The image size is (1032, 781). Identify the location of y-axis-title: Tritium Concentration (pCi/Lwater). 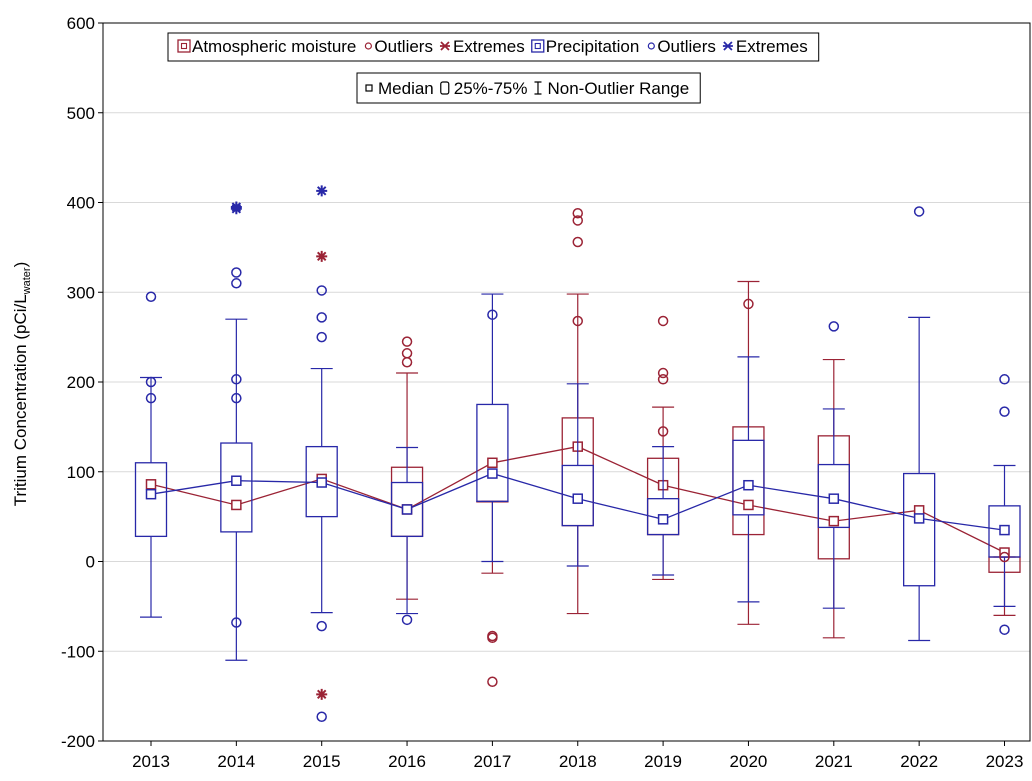
(22, 384).